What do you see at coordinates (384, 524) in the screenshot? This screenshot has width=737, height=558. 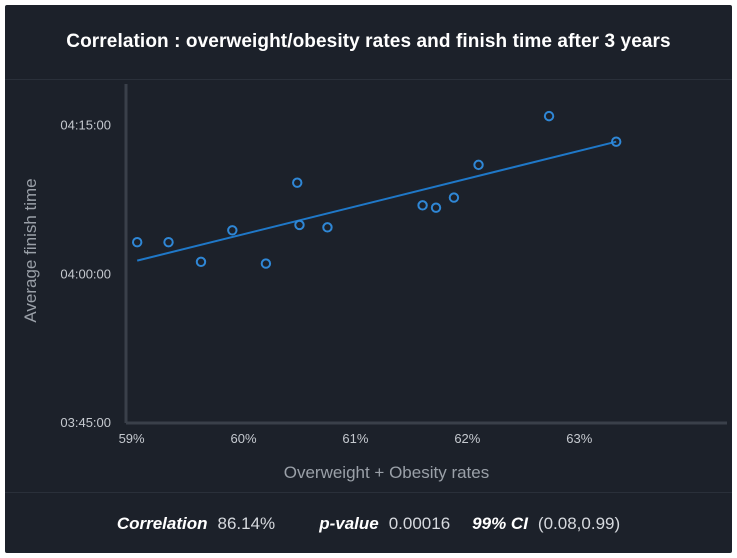 I see `stat-pvalue: p-value 0.00016` at bounding box center [384, 524].